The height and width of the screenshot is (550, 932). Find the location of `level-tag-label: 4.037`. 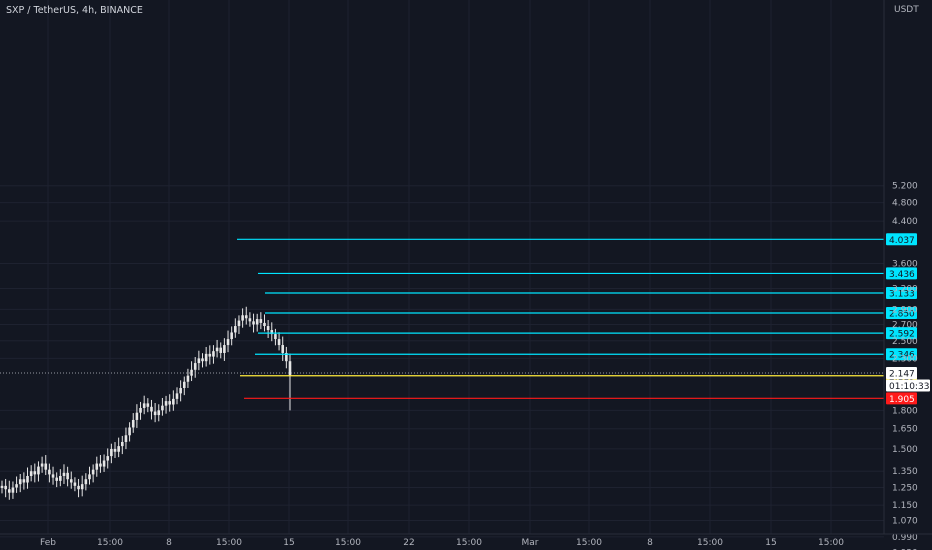

level-tag-label: 4.037 is located at coordinates (902, 241).